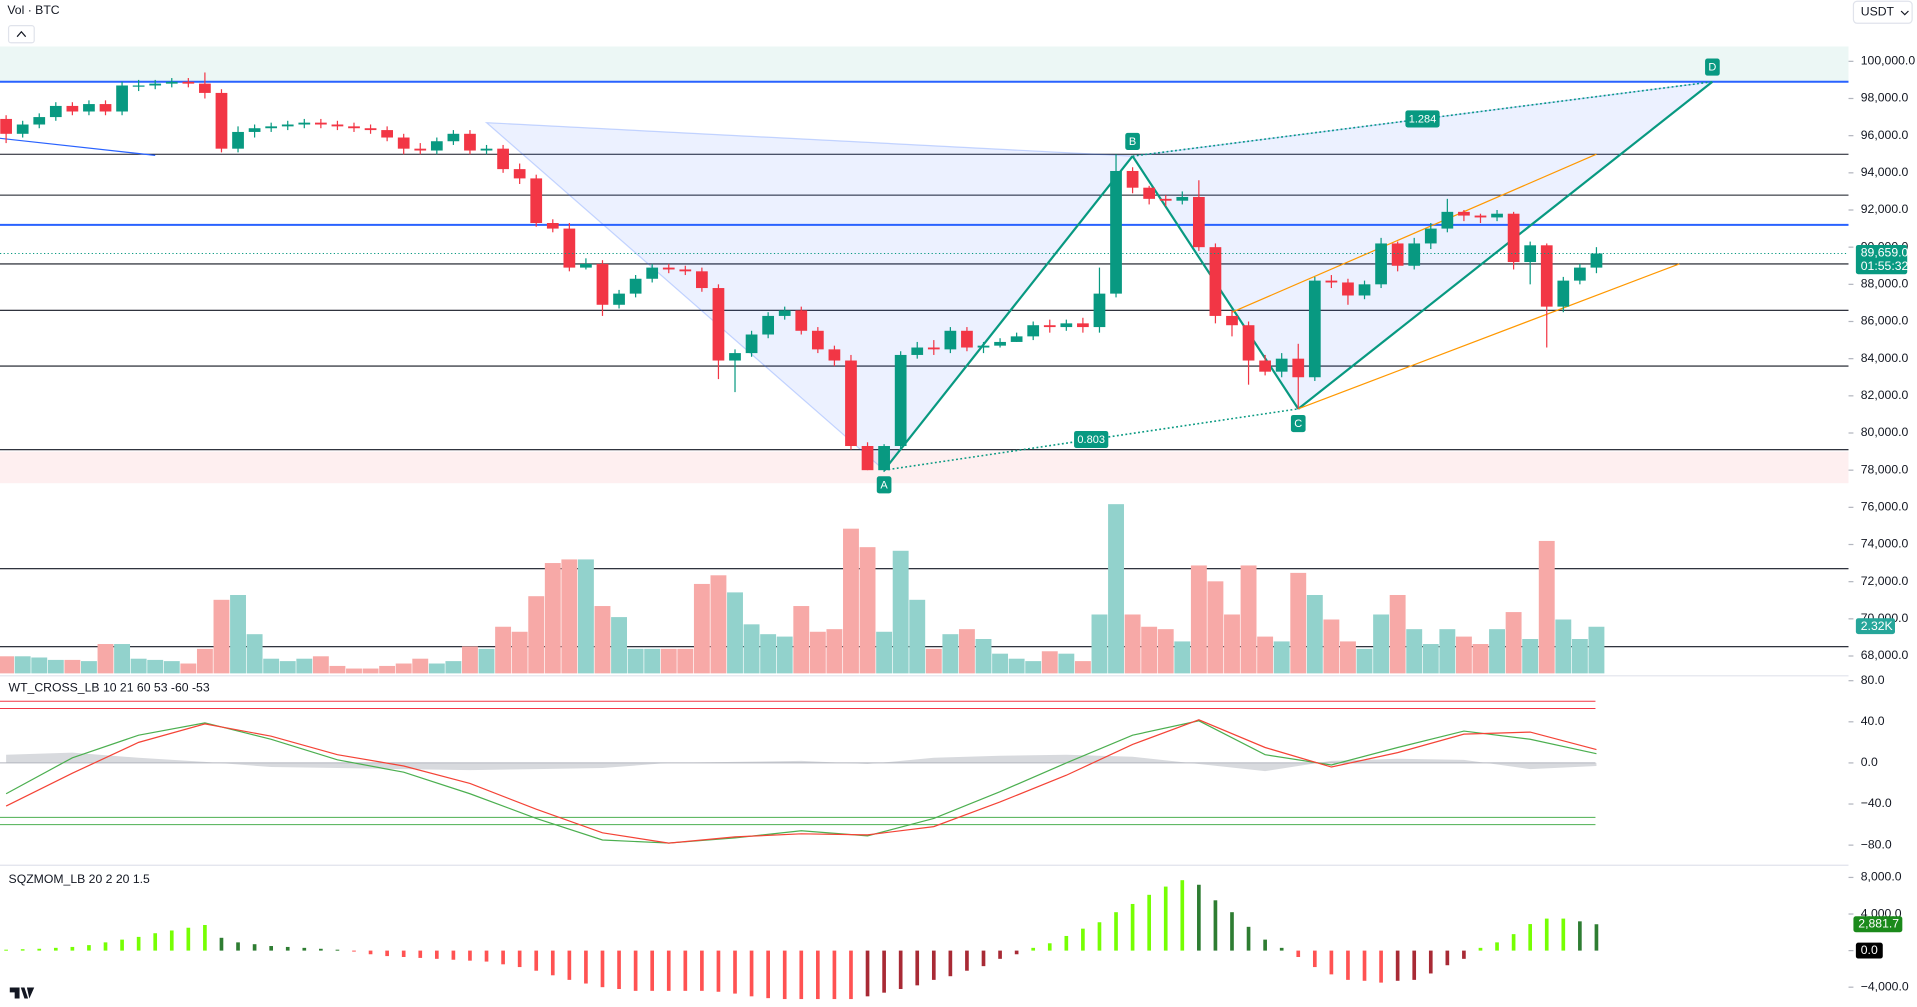  I want to click on symbol-title: Vol · BTC, so click(33, 10).